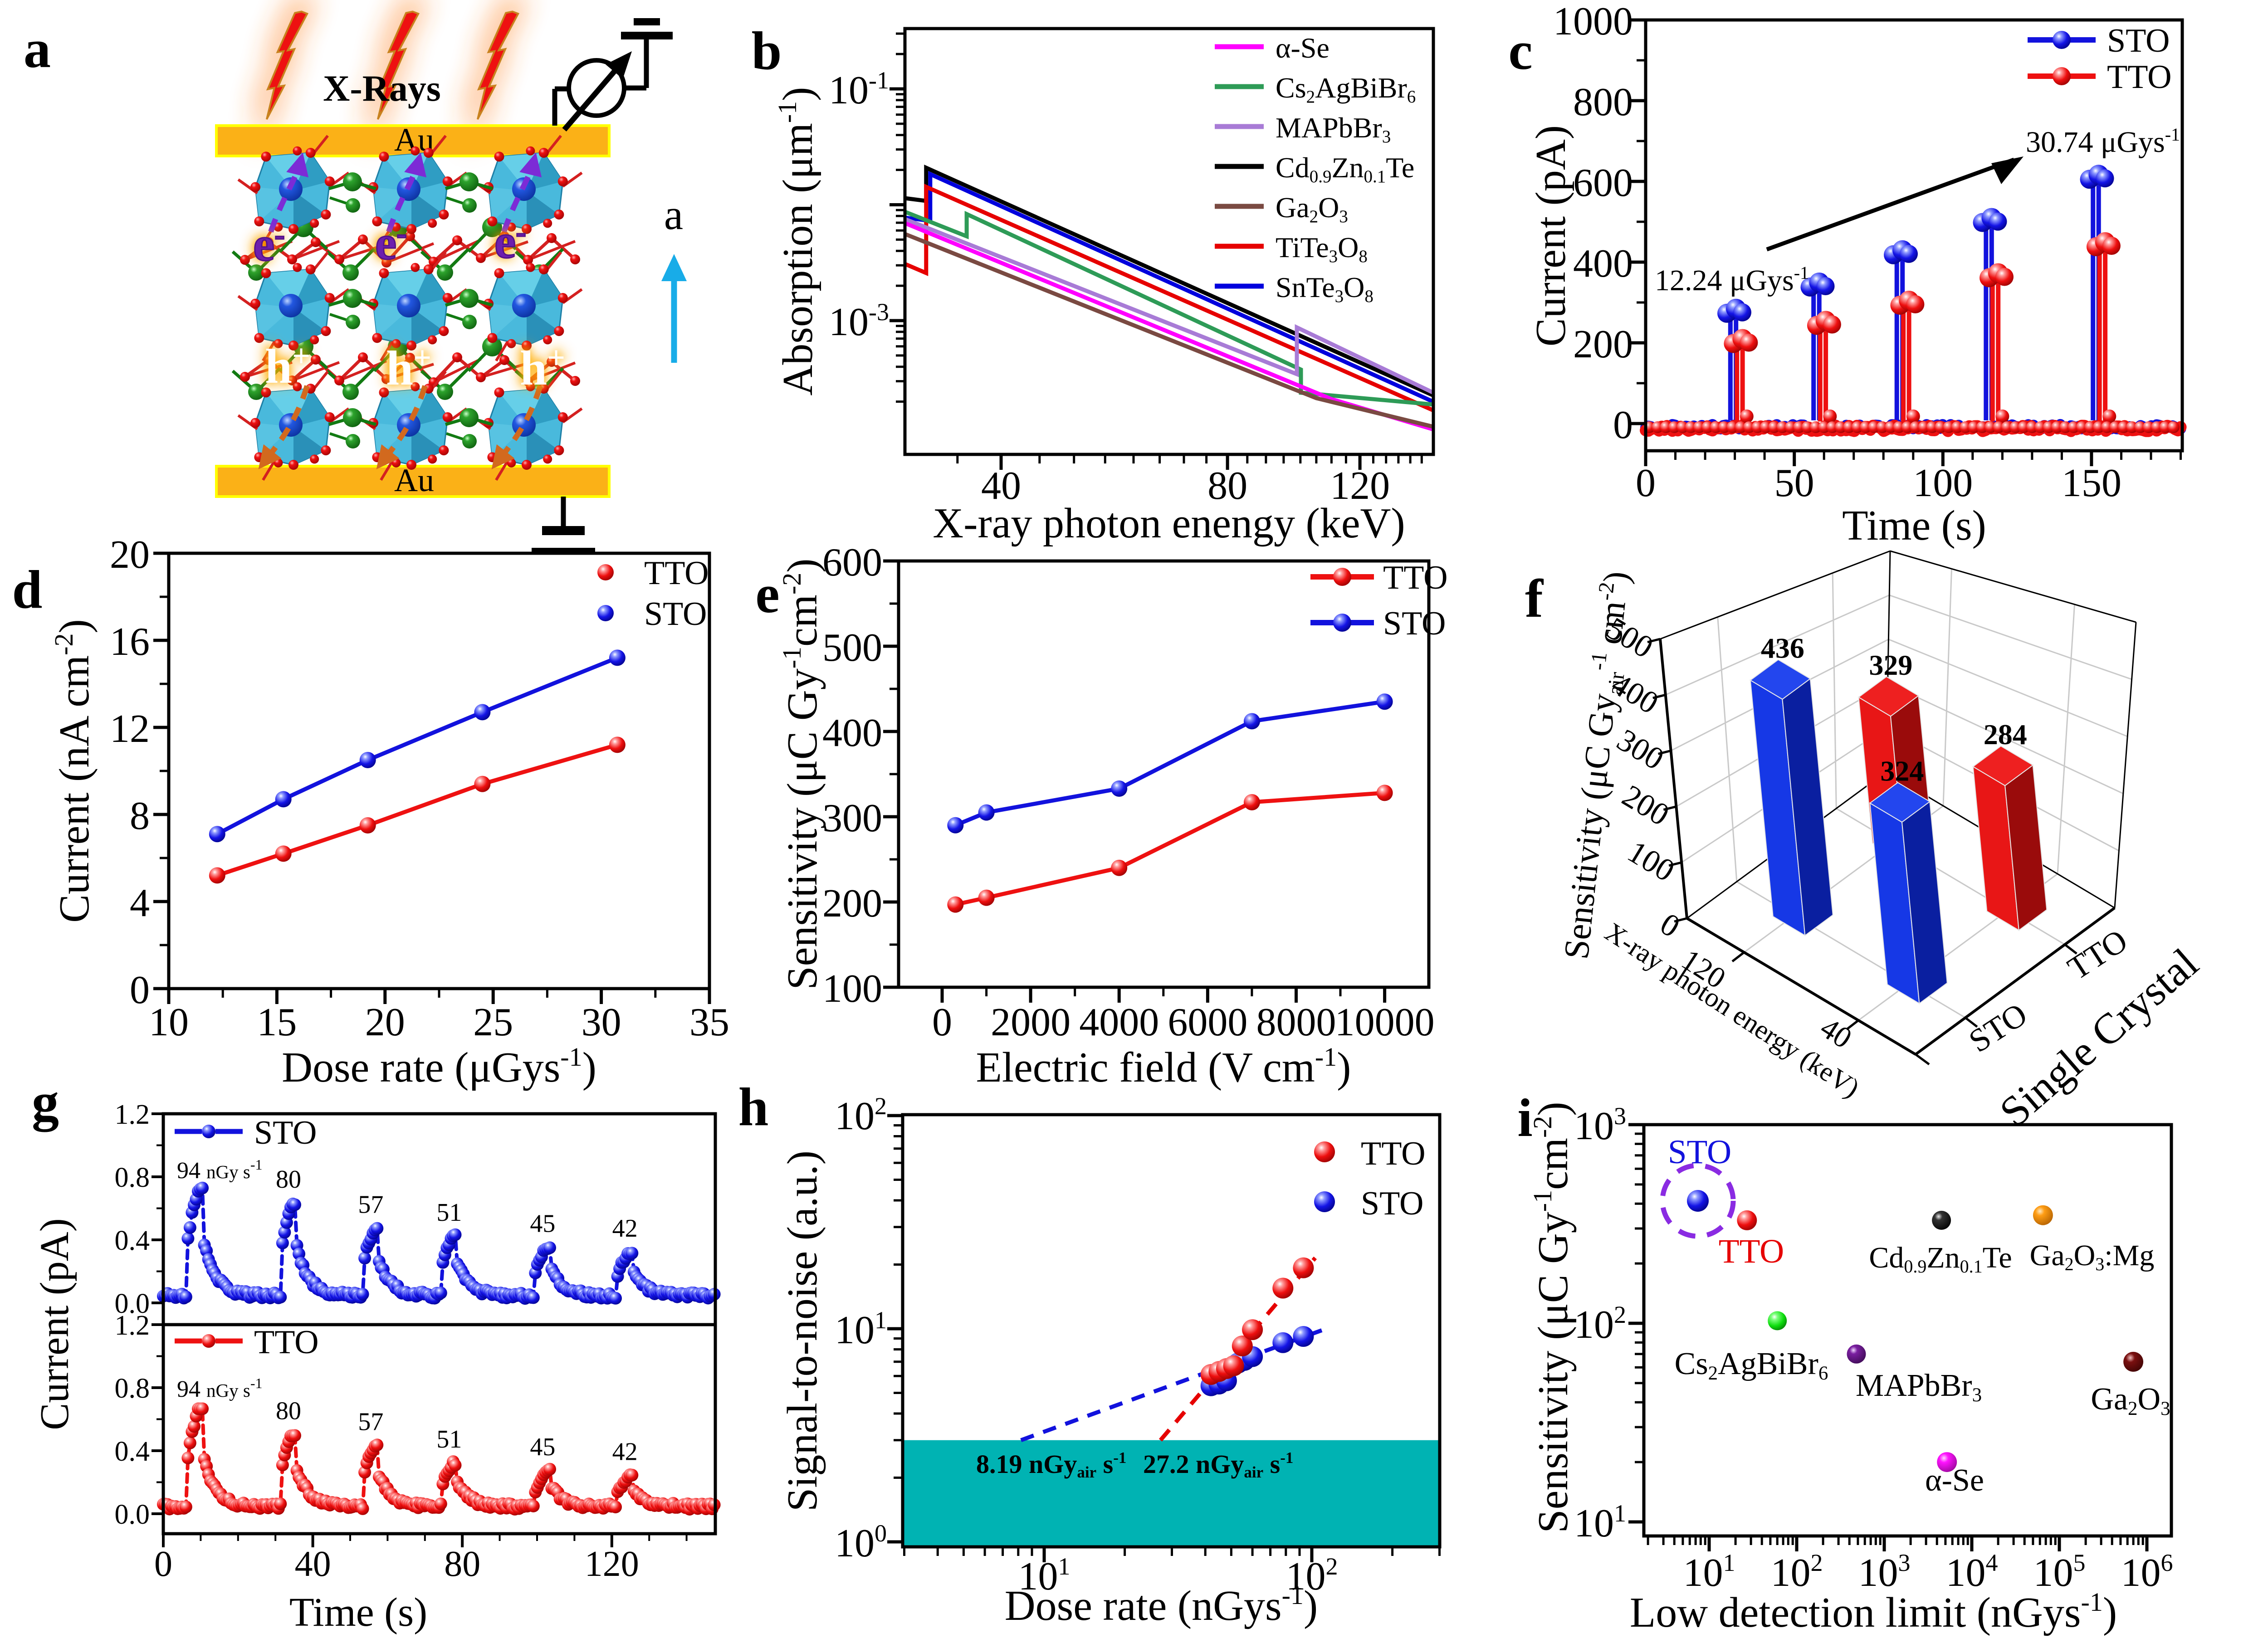 This screenshot has height=1638, width=2268. What do you see at coordinates (1890, 665) in the screenshot?
I see `svg-text: 329` at bounding box center [1890, 665].